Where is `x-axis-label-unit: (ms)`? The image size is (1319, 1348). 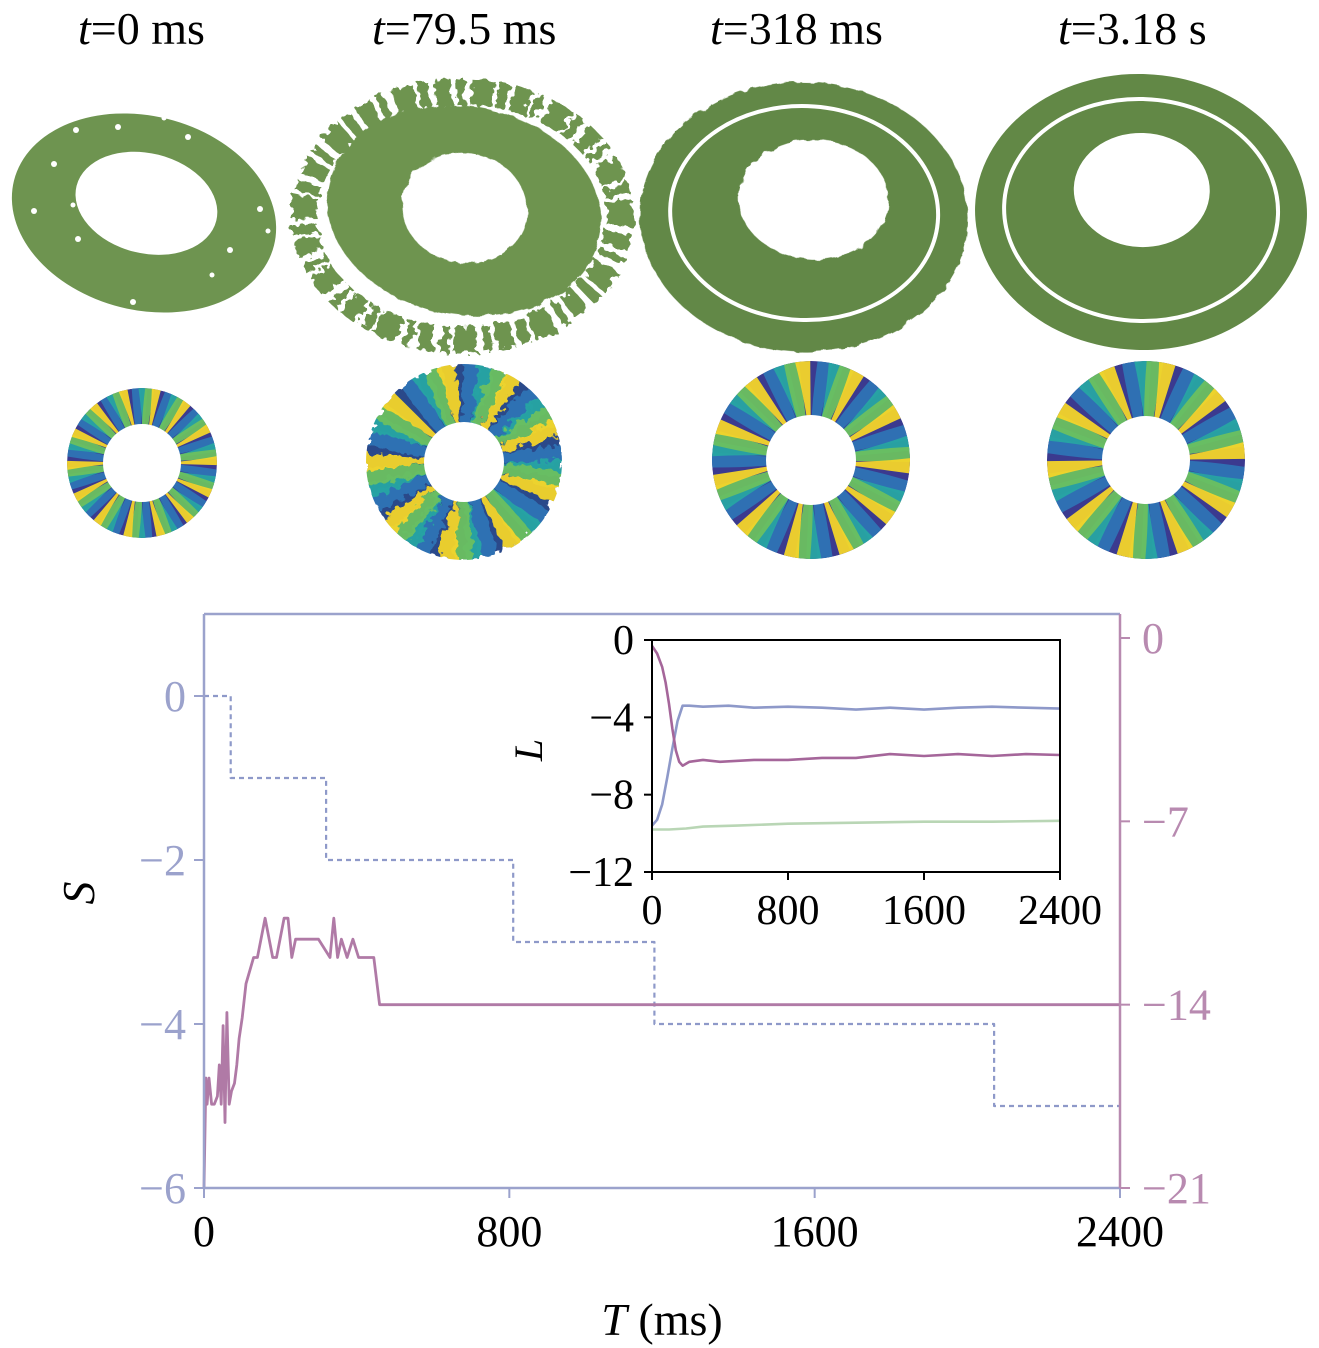
x-axis-label-unit: (ms) is located at coordinates (675, 1319).